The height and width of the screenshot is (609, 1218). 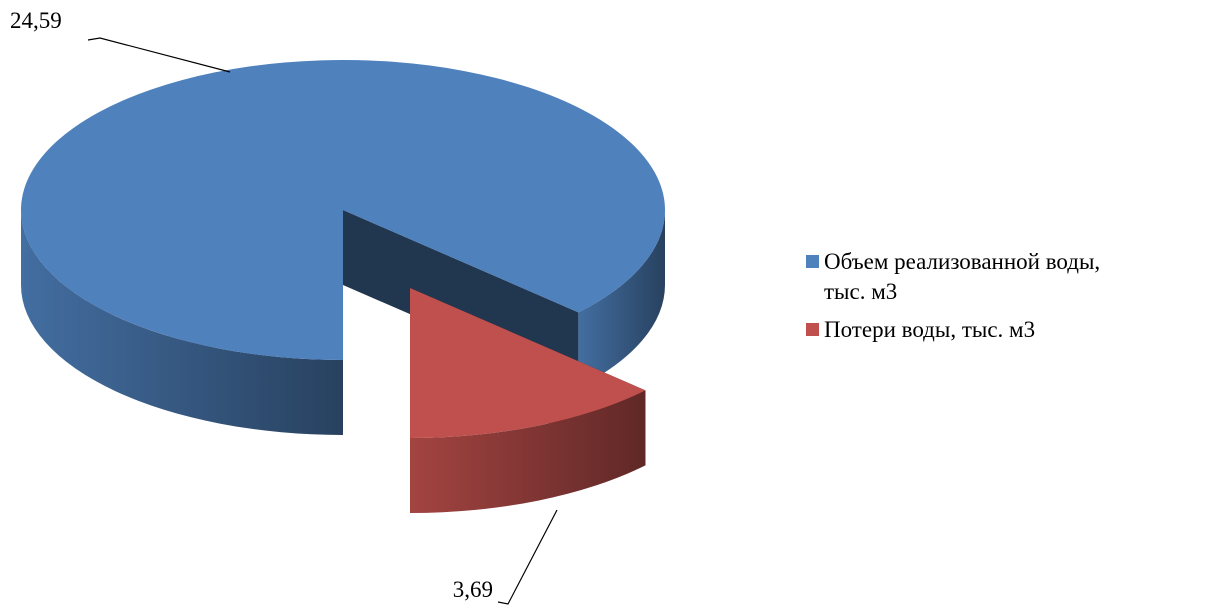 I want to click on data-label: 24,59, so click(x=36, y=20).